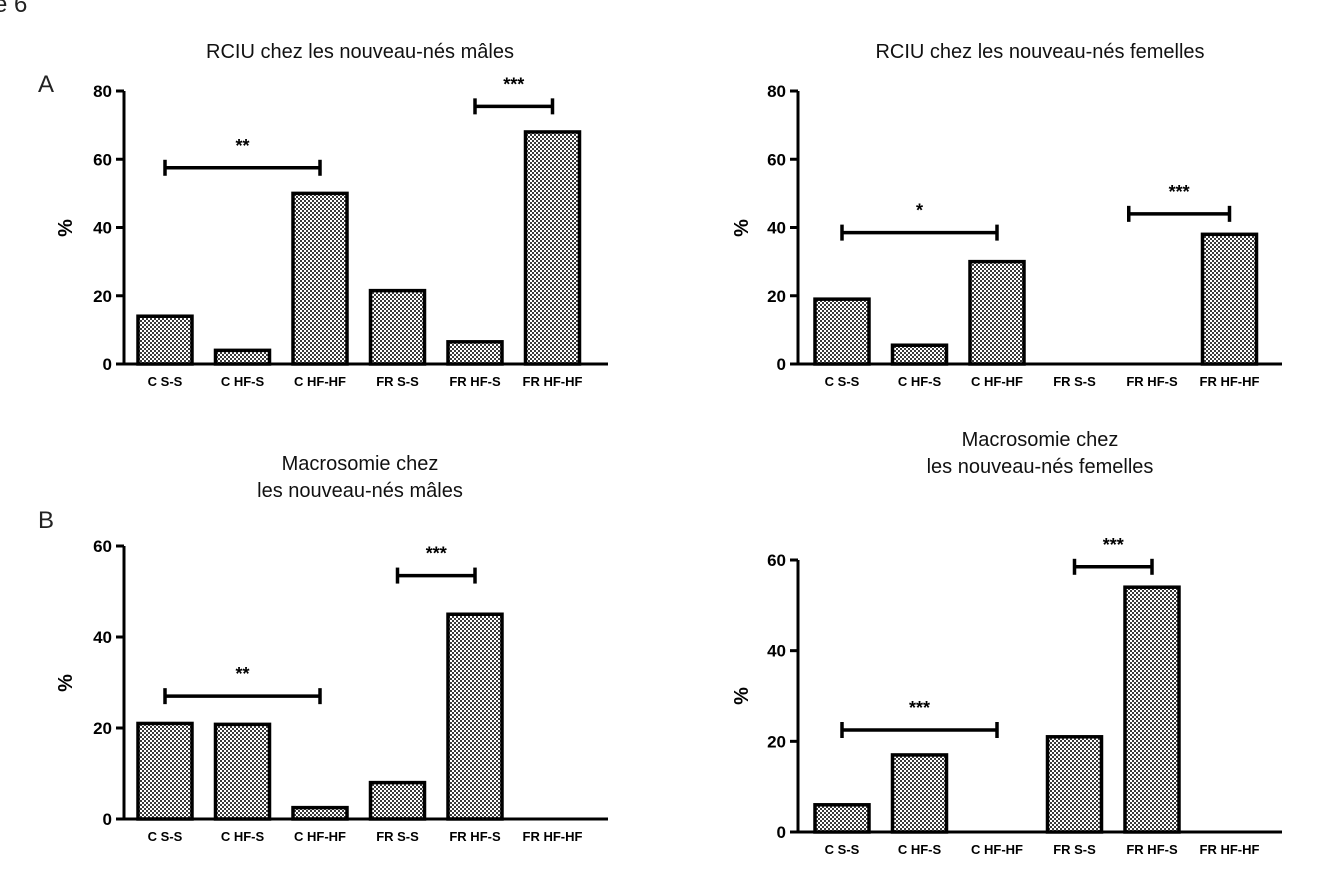 Image resolution: width=1326 pixels, height=889 pixels. Describe the element at coordinates (13, 9) in the screenshot. I see `corner-fragment-text: e 6` at that location.